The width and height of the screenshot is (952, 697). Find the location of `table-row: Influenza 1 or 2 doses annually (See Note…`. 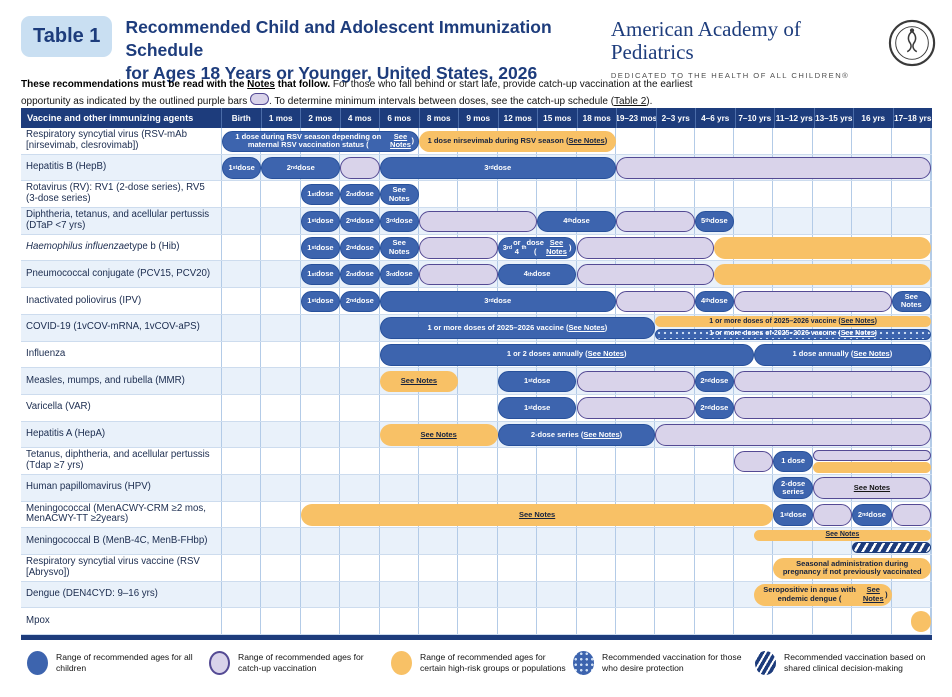

table-row: Influenza 1 or 2 doses annually (See Note… is located at coordinates (476, 355).